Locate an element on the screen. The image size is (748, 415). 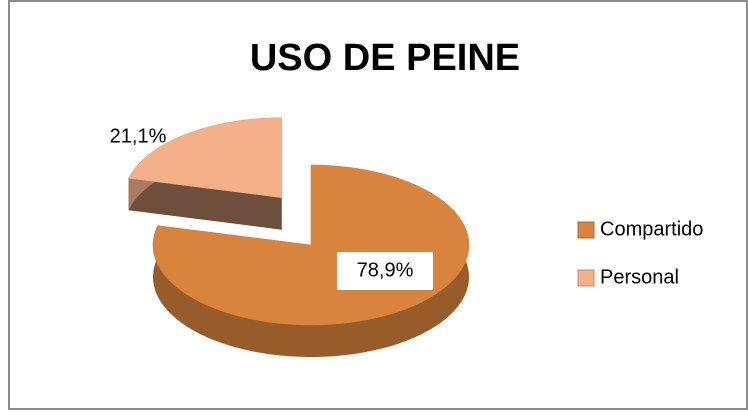
pie-slice is located at coordinates (205, 173).